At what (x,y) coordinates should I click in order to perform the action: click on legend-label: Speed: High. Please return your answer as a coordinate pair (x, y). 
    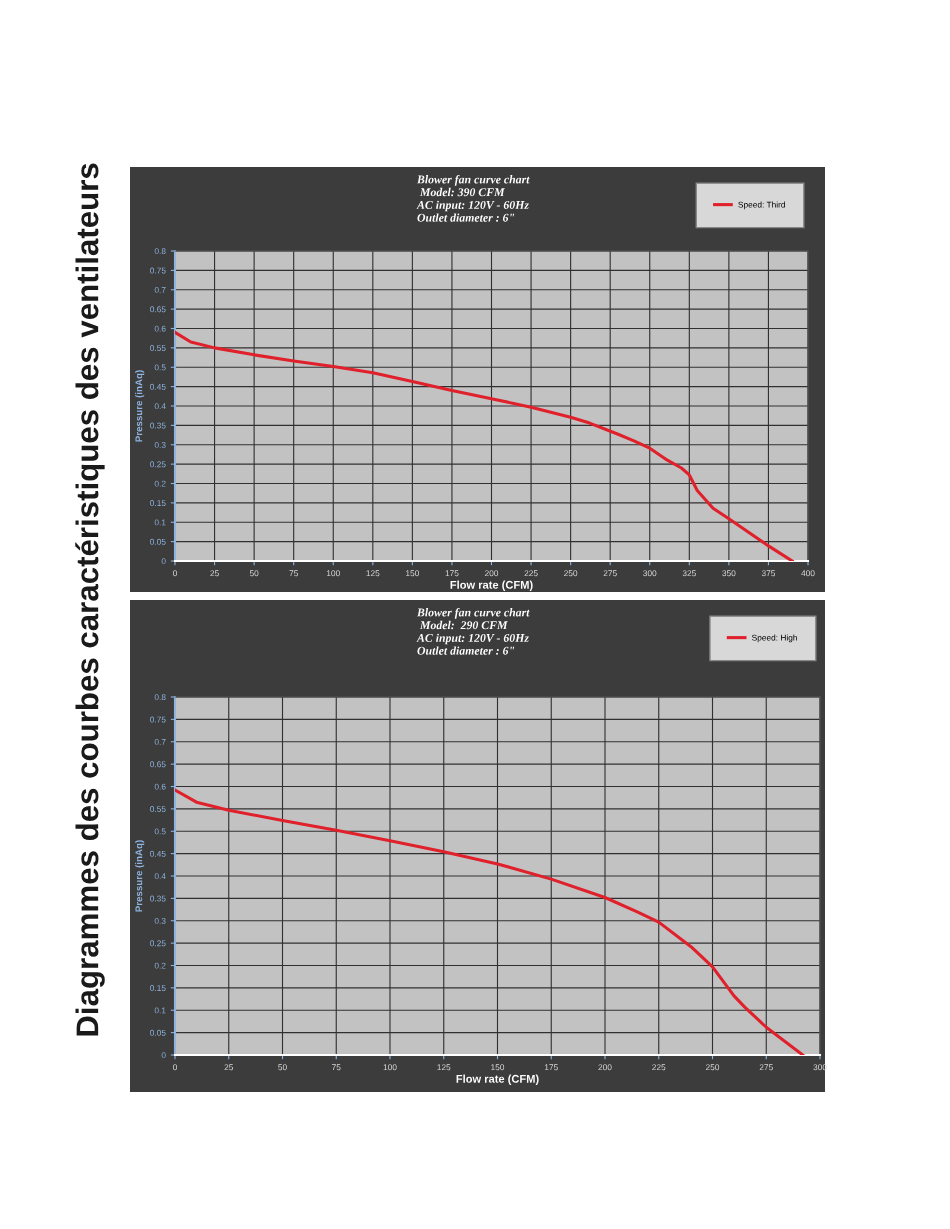
    Looking at the image, I should click on (774, 638).